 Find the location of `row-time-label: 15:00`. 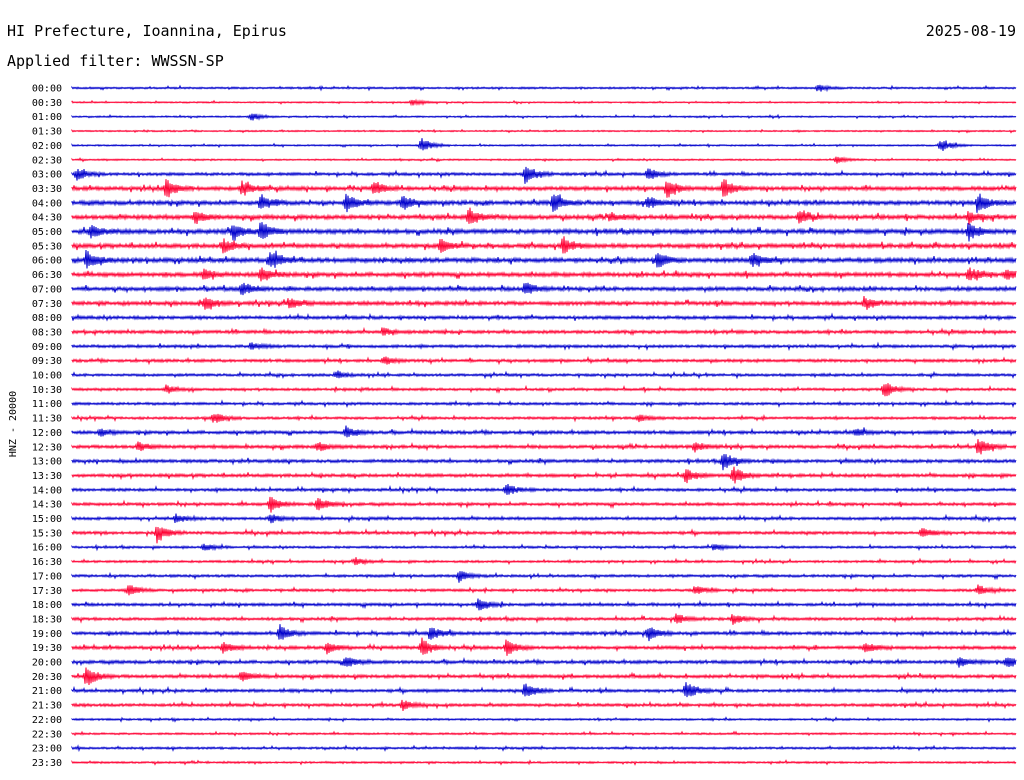

row-time-label: 15:00 is located at coordinates (47, 519).